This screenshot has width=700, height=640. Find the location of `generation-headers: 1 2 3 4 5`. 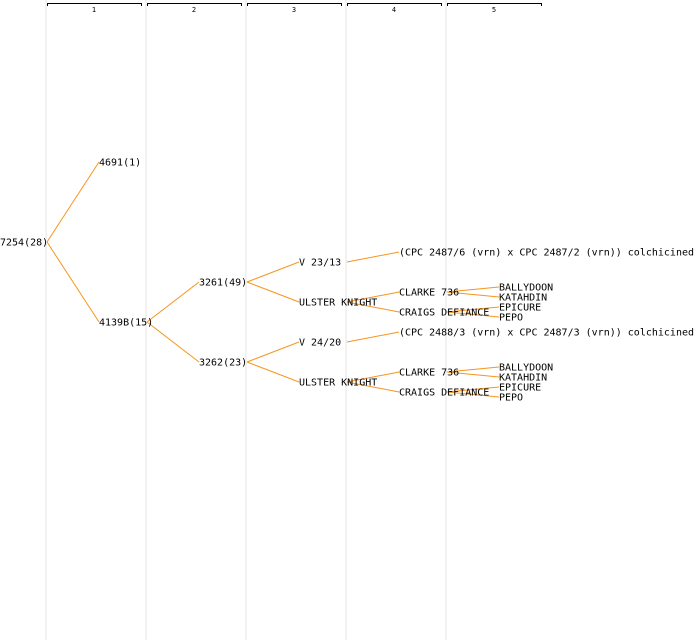

generation-headers: 1 2 3 4 5 is located at coordinates (294, 8).